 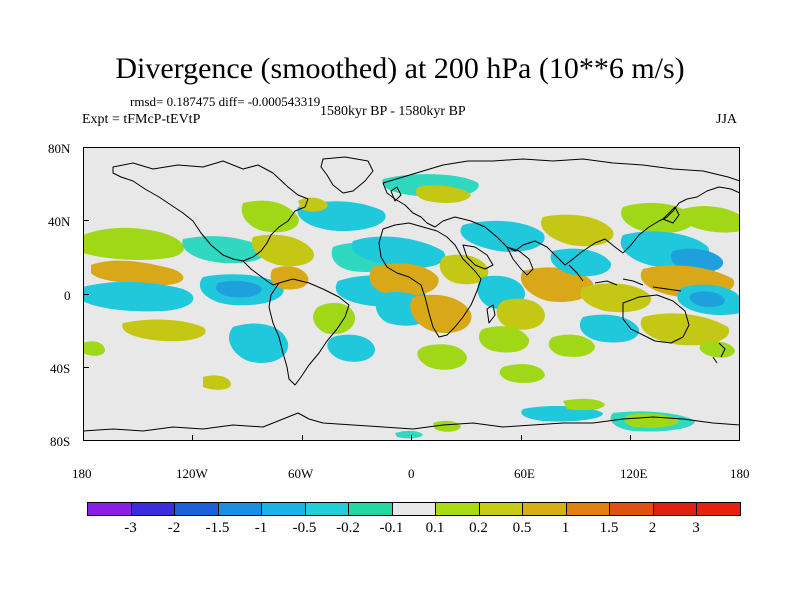 I want to click on coastline-greenland, so click(x=347, y=175).